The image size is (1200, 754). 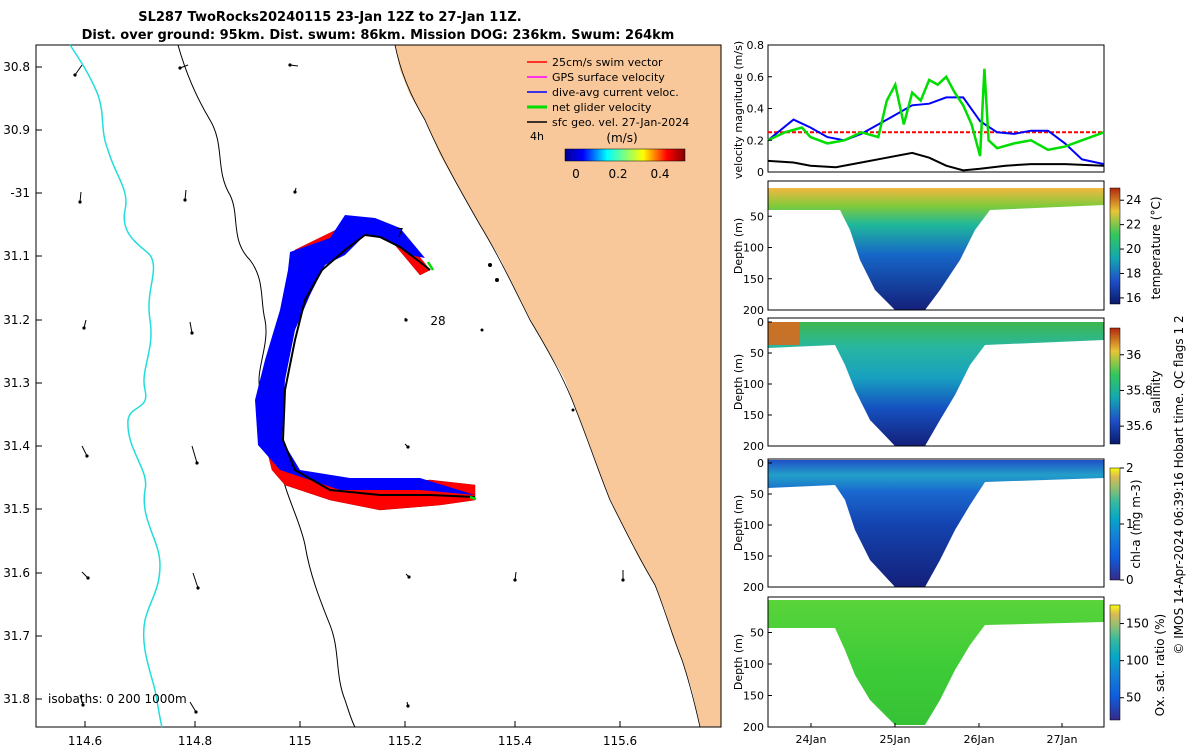 I want to click on y-tick-label: 31.2, so click(x=16, y=320).